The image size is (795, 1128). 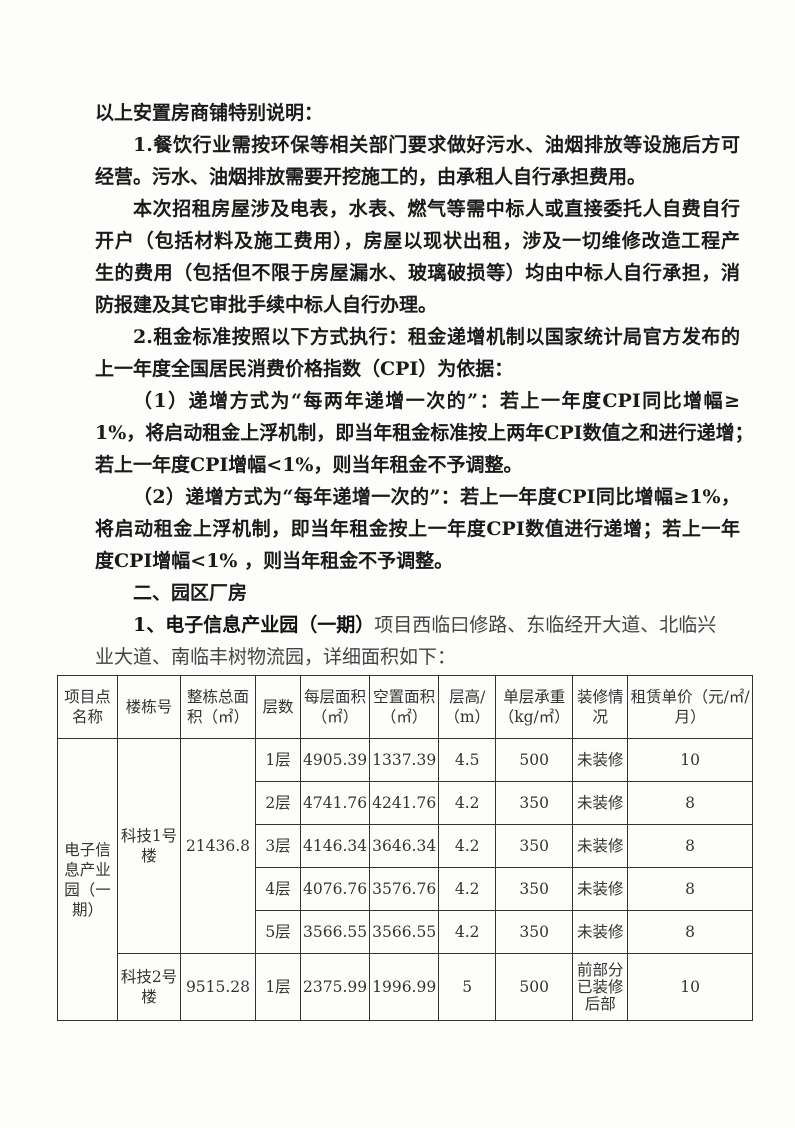 I want to click on table-row: 5层 3566.55 3566.55 4.2 350 未装修 8, so click(x=405, y=932).